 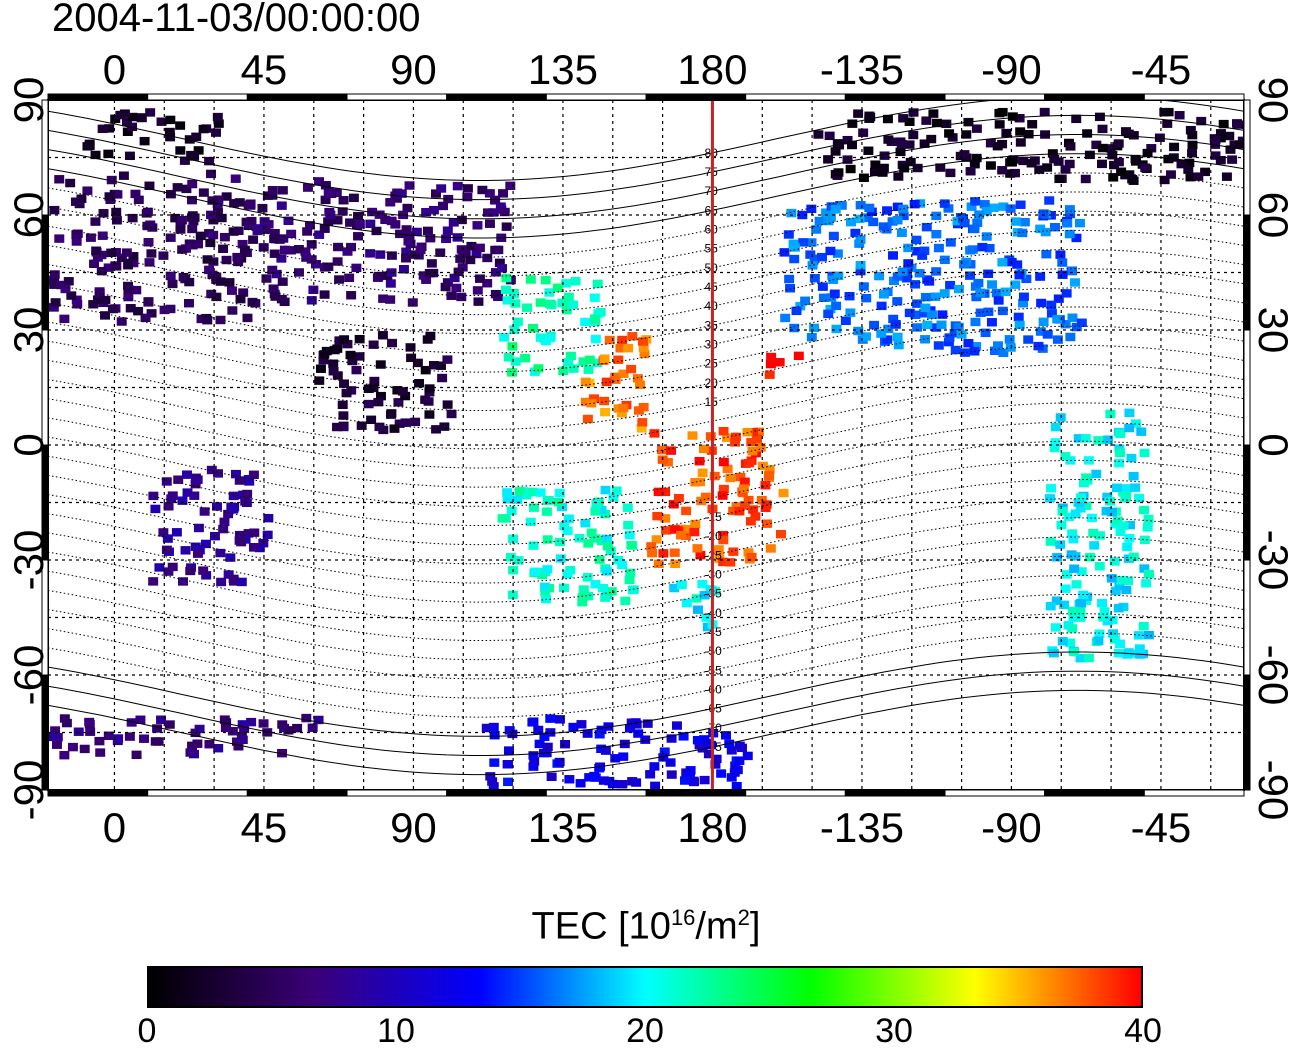 I want to click on magnetic-contour, so click(x=646, y=407).